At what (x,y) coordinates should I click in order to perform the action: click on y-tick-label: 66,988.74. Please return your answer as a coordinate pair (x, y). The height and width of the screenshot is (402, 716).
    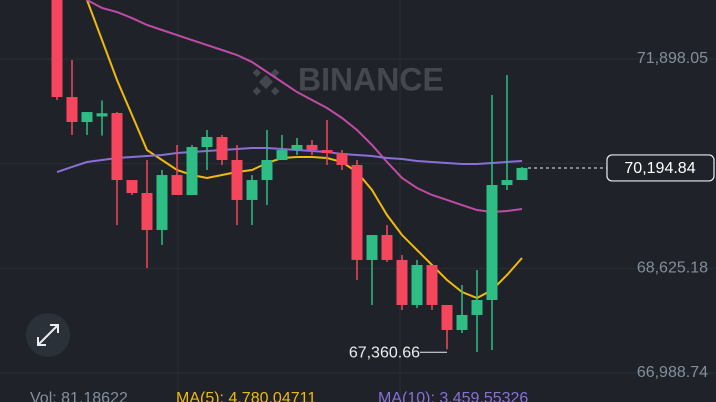
    Looking at the image, I should click on (672, 372).